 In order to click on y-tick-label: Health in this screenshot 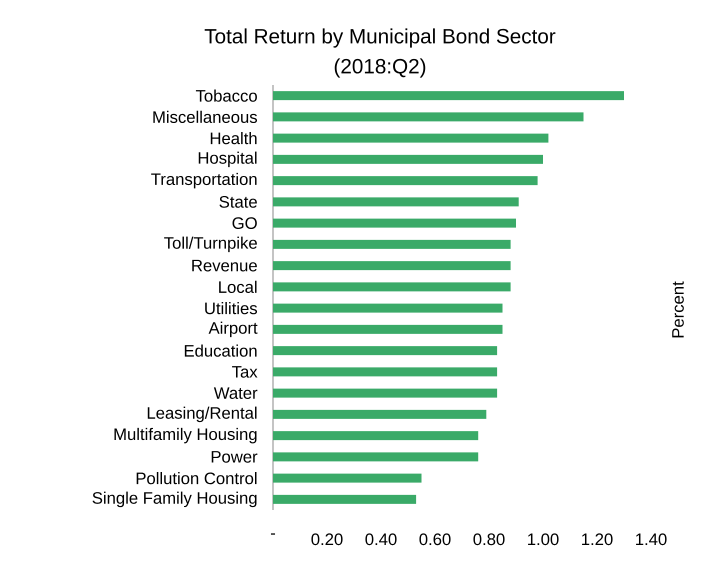, I will do `click(233, 138)`.